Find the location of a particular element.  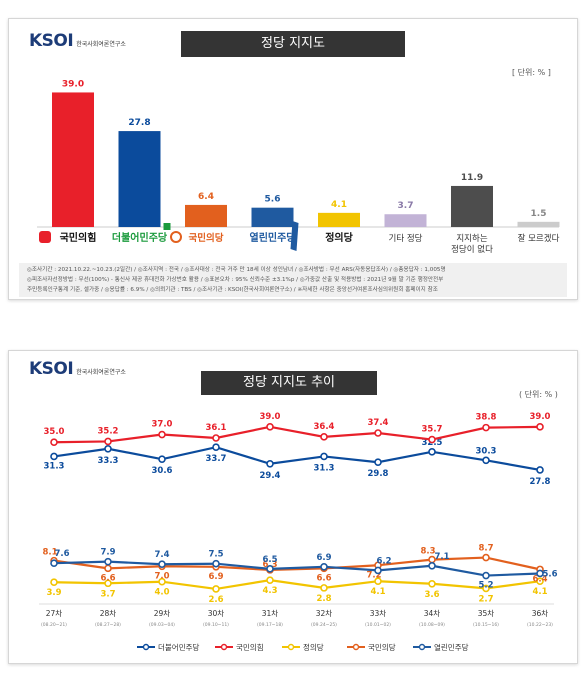

data-label: 38.8 is located at coordinates (486, 418).